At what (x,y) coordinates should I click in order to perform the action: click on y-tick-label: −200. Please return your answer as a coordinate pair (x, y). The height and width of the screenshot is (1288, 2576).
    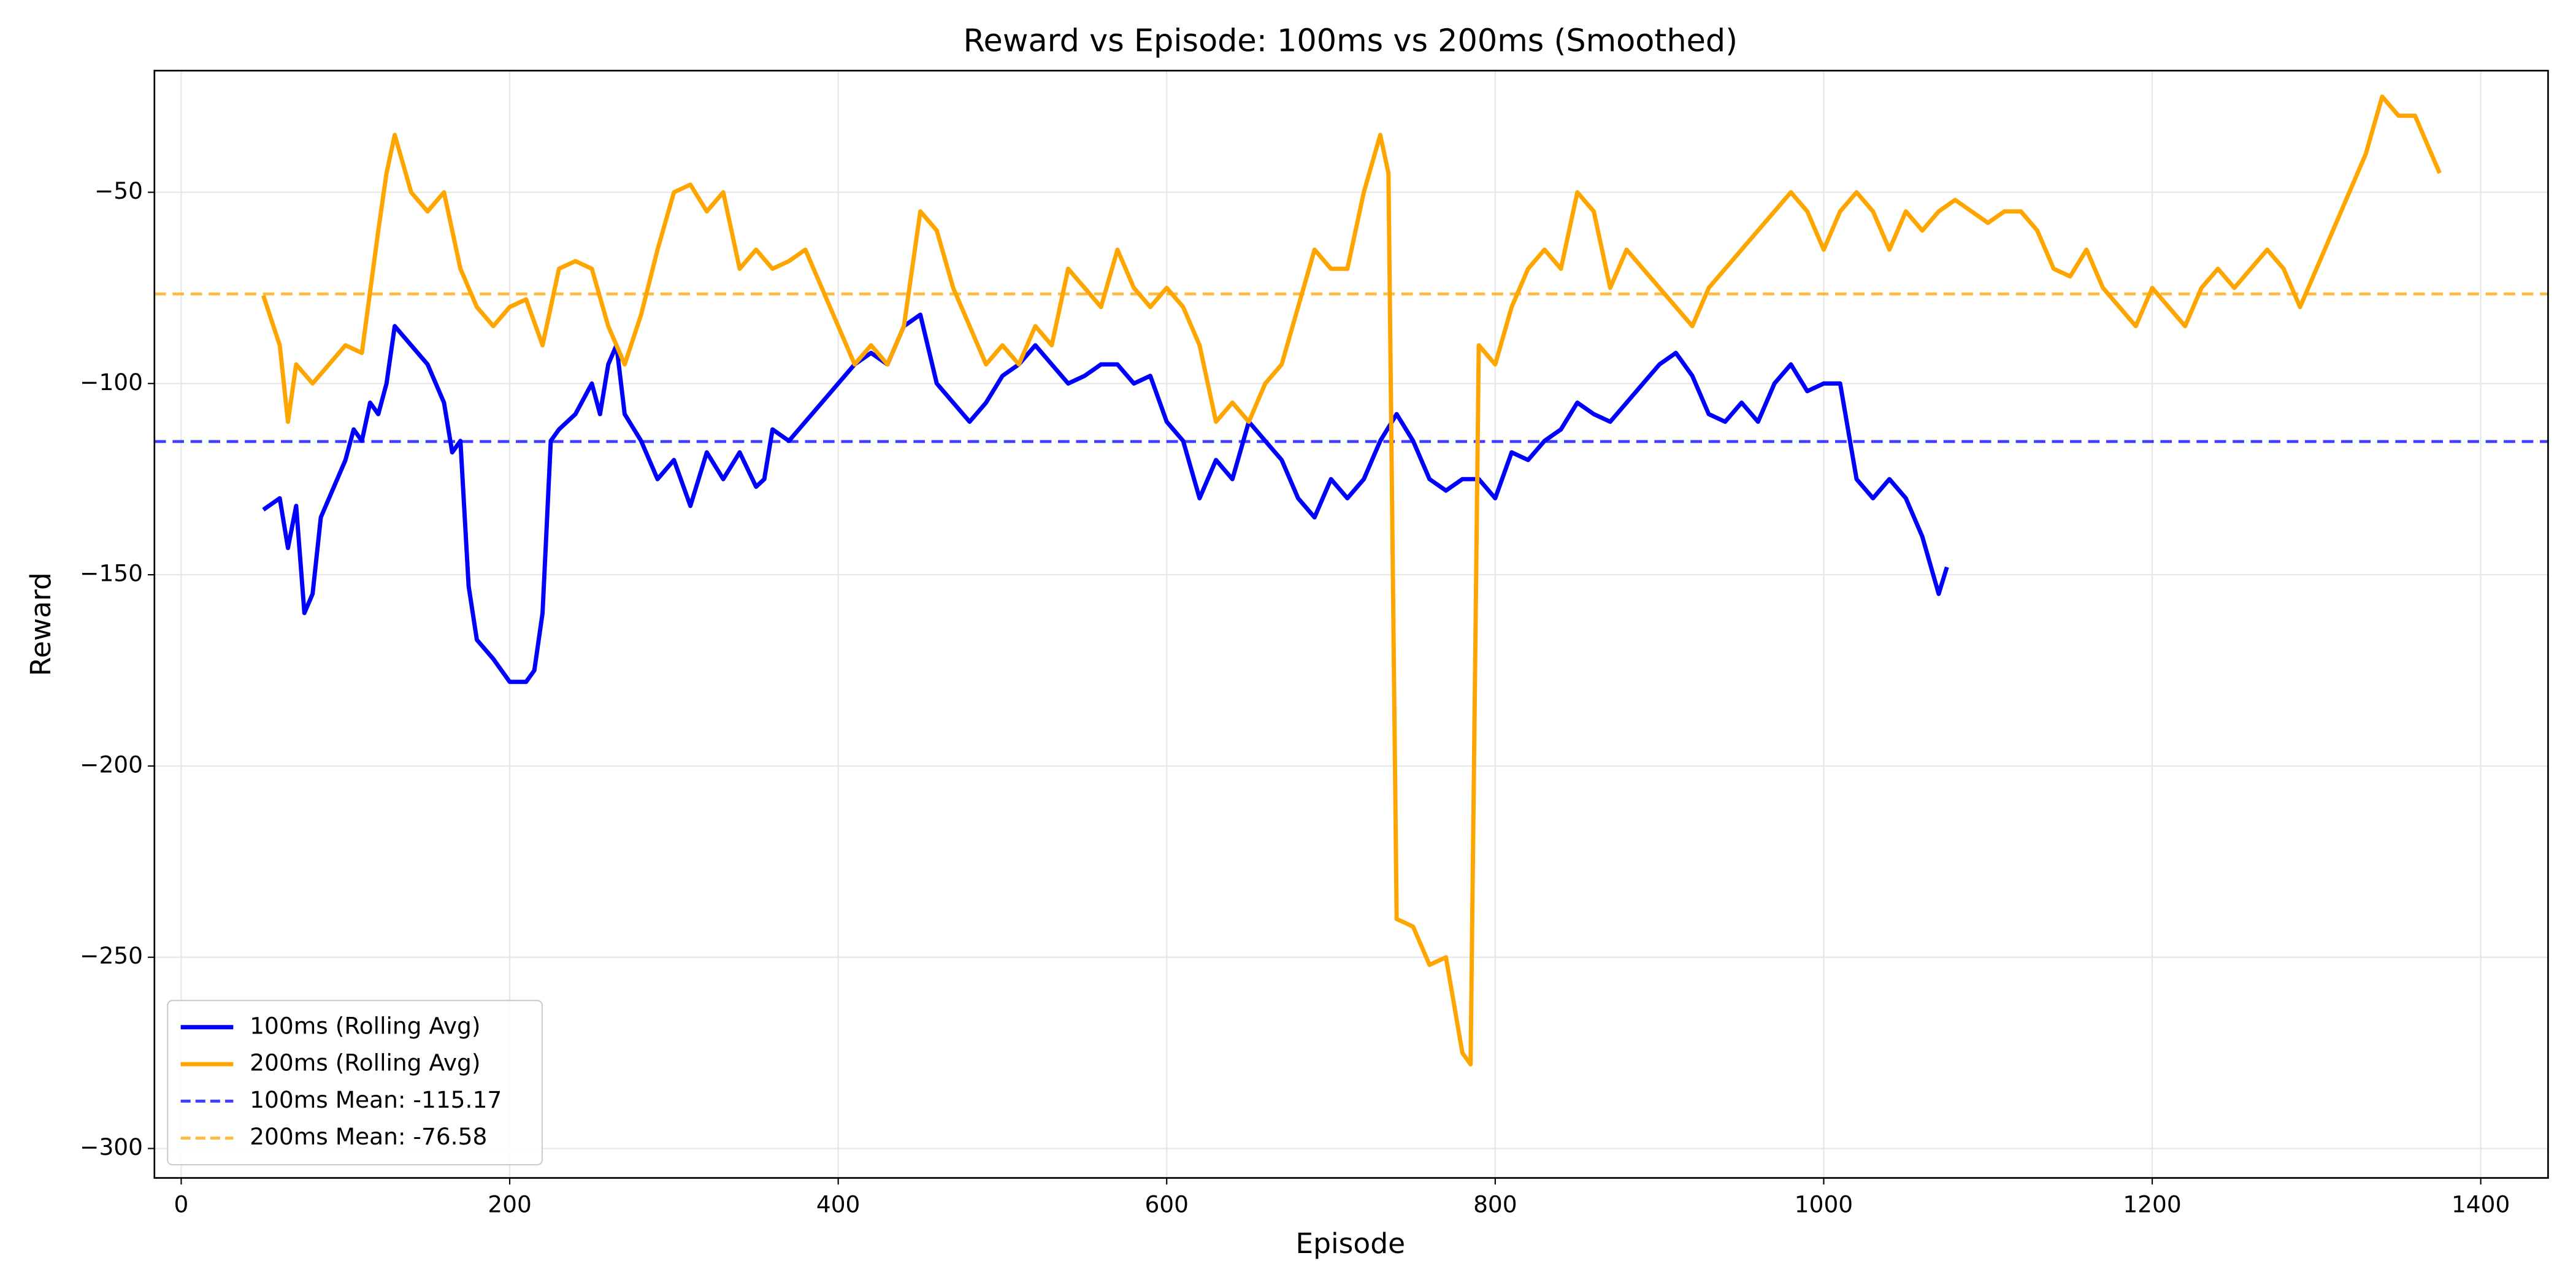
    Looking at the image, I should click on (111, 764).